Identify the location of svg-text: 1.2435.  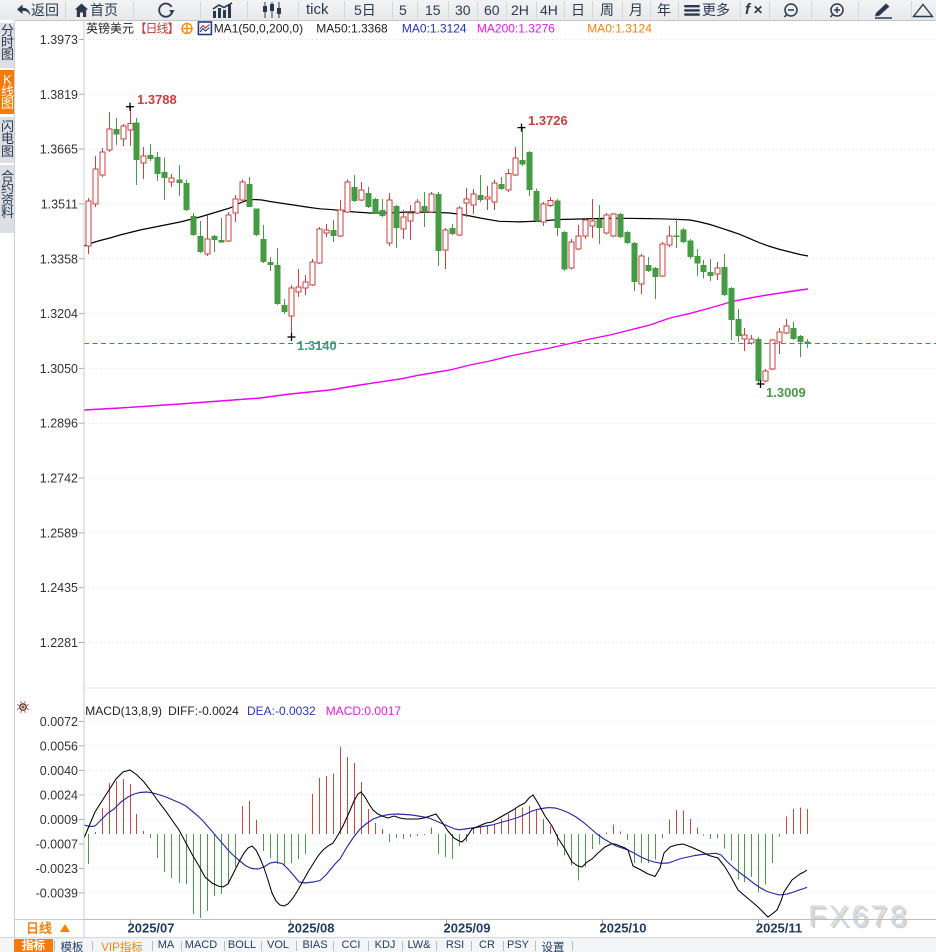
(59, 588).